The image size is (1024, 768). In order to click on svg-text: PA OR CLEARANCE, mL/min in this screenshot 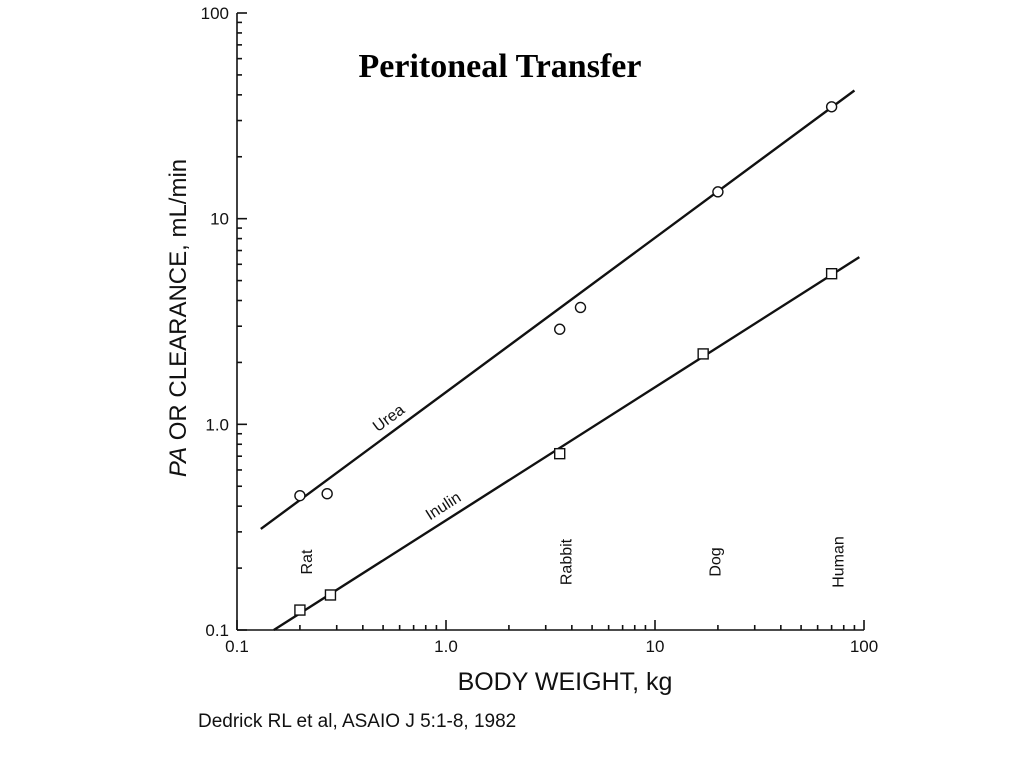, I will do `click(178, 318)`.